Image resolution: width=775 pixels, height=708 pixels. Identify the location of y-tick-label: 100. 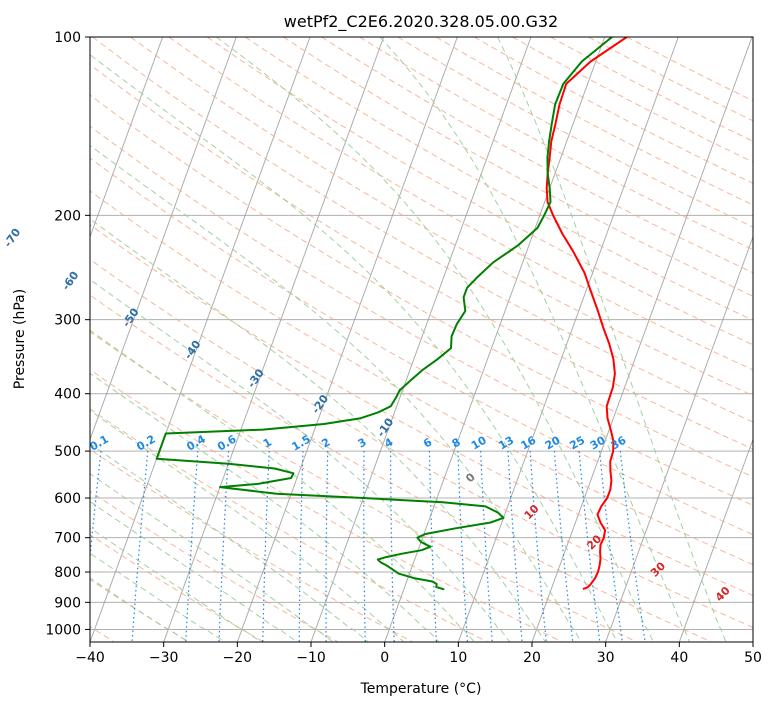
(67, 38).